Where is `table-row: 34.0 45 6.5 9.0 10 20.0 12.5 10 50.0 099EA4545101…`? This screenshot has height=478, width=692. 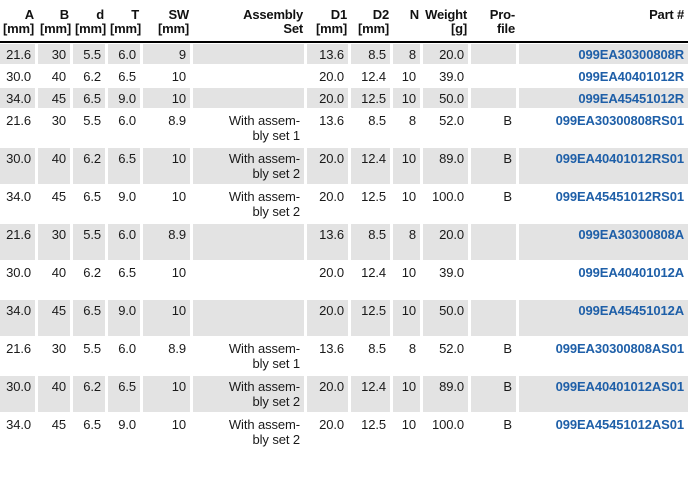
table-row: 34.0 45 6.5 9.0 10 20.0 12.5 10 50.0 099EA4545101… is located at coordinates (344, 98).